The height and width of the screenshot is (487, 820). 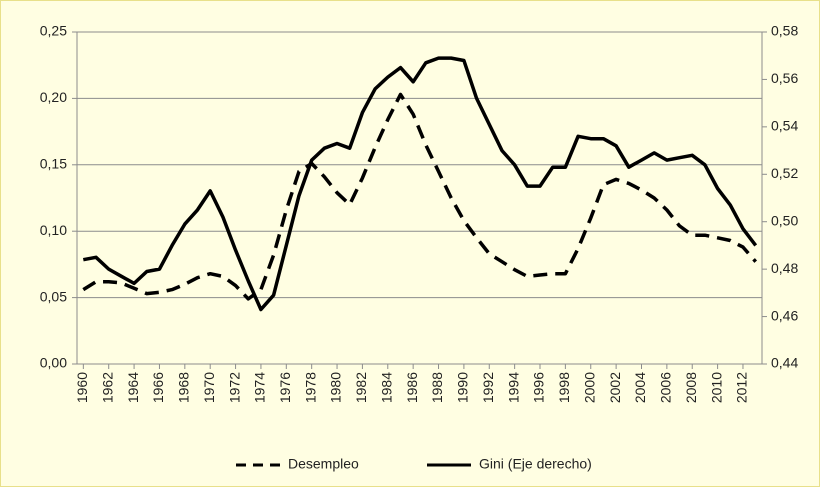 What do you see at coordinates (53, 164) in the screenshot?
I see `y-tick-label: 0,15` at bounding box center [53, 164].